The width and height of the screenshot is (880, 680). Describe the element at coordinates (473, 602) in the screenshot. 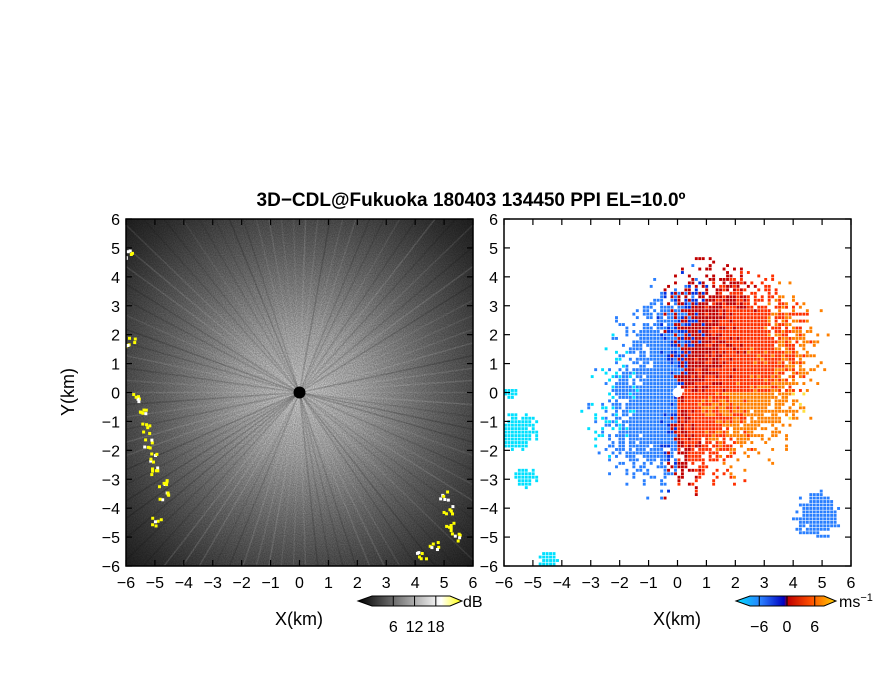

I see `left-colorbar-unit: dB` at that location.